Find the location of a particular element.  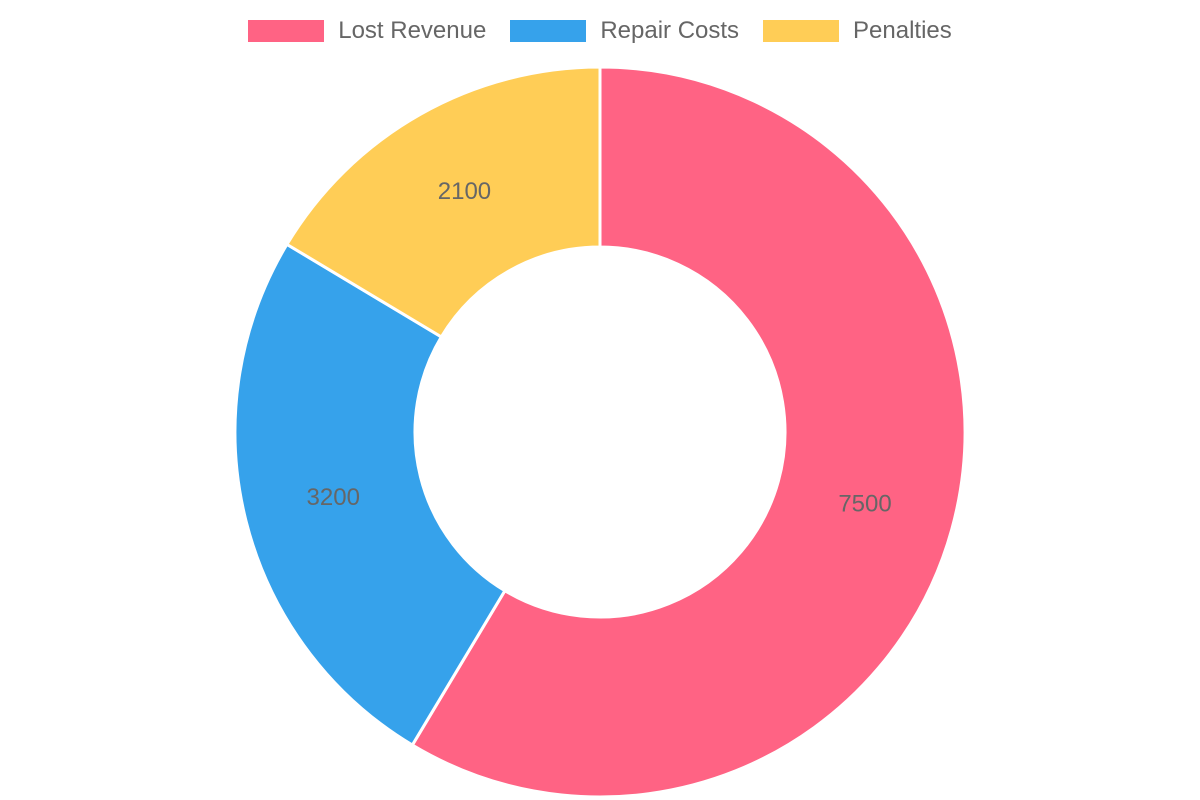

legend-label-penalties: Penalties is located at coordinates (902, 30).